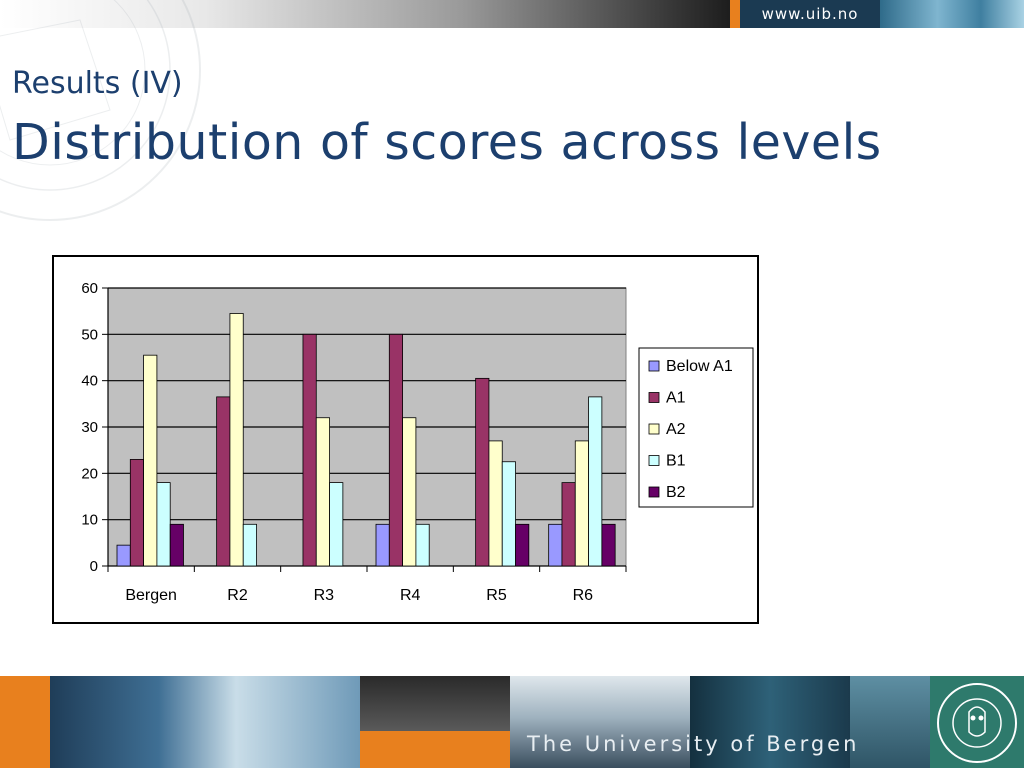 This screenshot has width=1024, height=768. What do you see at coordinates (435, 722) in the screenshot?
I see `banner-photo-building` at bounding box center [435, 722].